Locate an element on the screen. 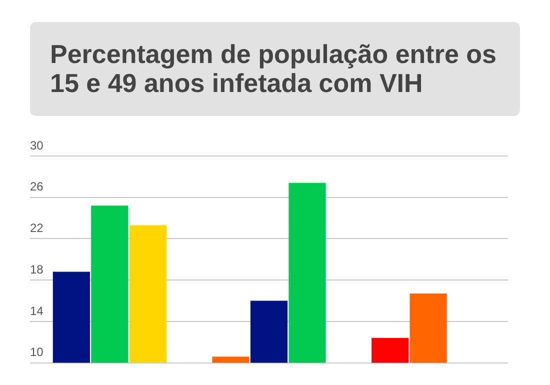 This screenshot has width=550, height=385. y-tick-label: 14 is located at coordinates (37, 311).